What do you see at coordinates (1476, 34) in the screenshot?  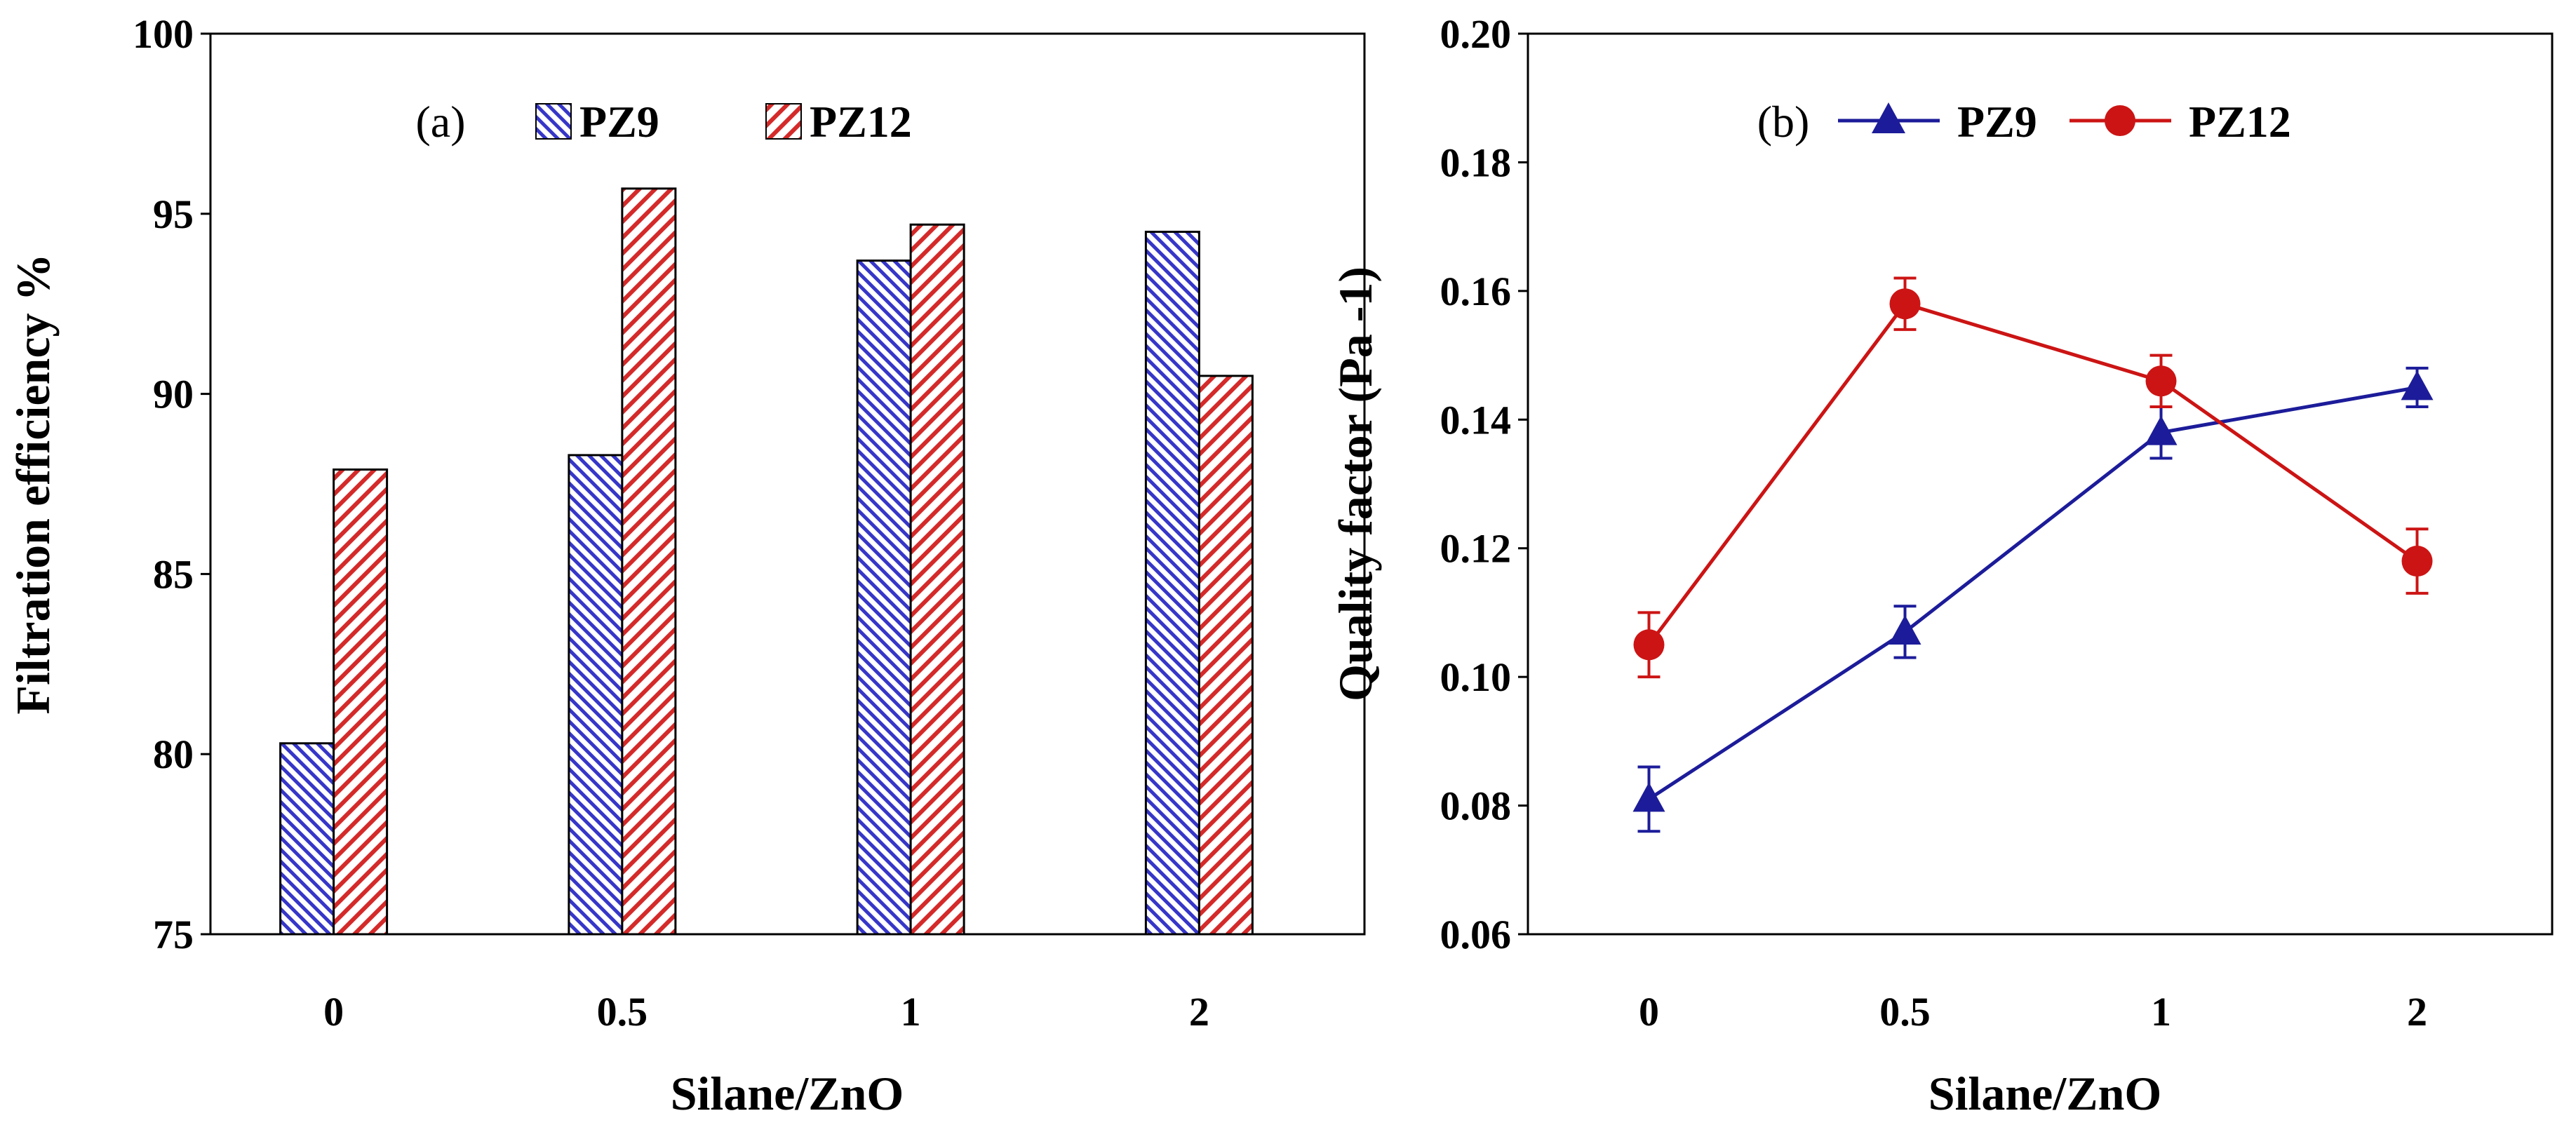 I see `y-tick-label: 0.20` at bounding box center [1476, 34].